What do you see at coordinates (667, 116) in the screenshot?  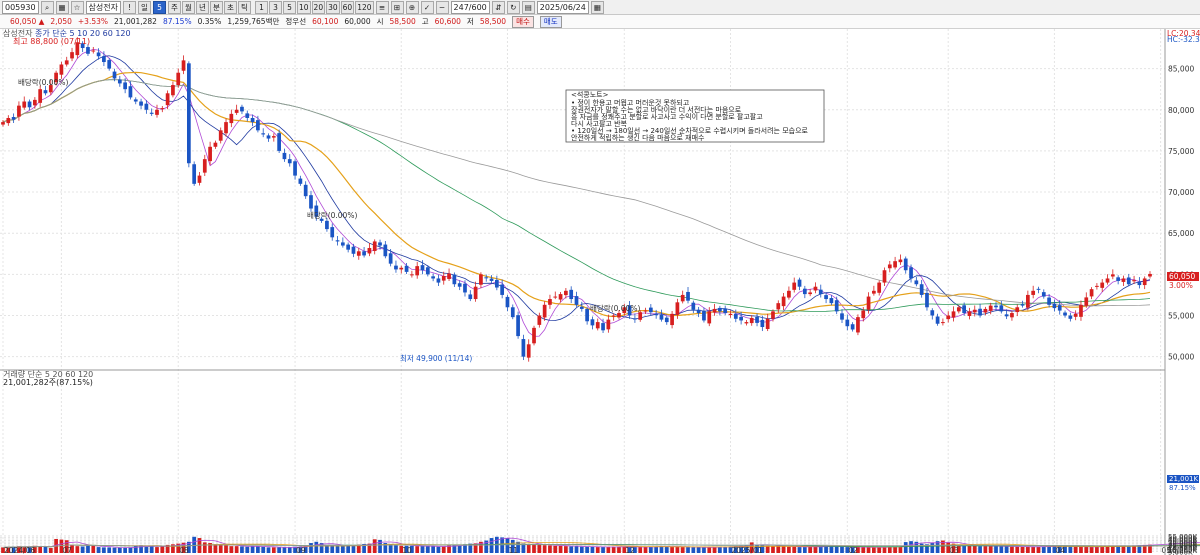 I see `memo-line: 흥 자금를 정쾌주고 분할로 사고사고 수익이 다면 분할로 팔고팔고` at bounding box center [667, 116].